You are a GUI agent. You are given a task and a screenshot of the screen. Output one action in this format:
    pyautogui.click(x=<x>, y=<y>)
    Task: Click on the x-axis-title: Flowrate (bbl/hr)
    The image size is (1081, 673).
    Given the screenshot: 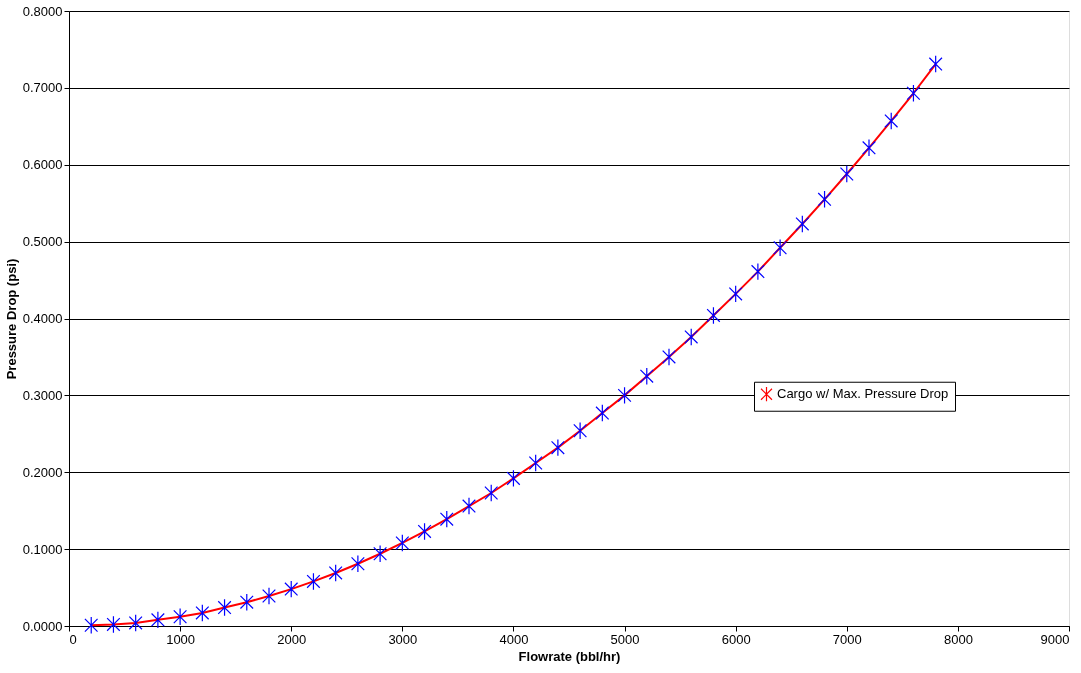 What is the action you would take?
    pyautogui.click(x=569, y=656)
    